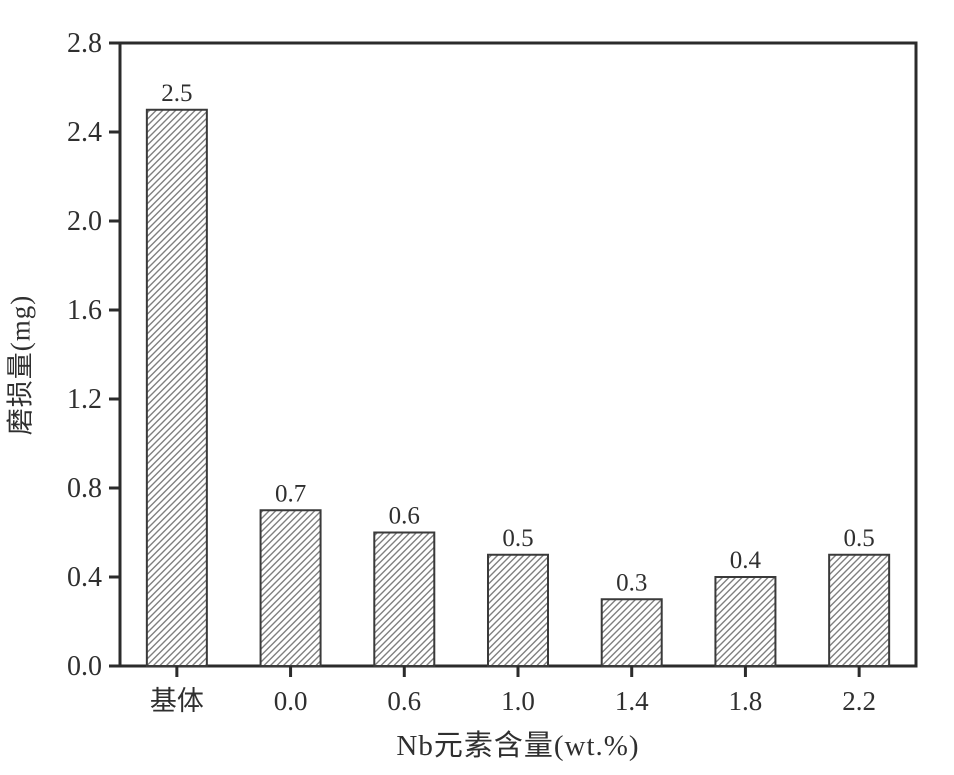  What do you see at coordinates (518, 701) in the screenshot?
I see `x-tick-label: 1.0` at bounding box center [518, 701].